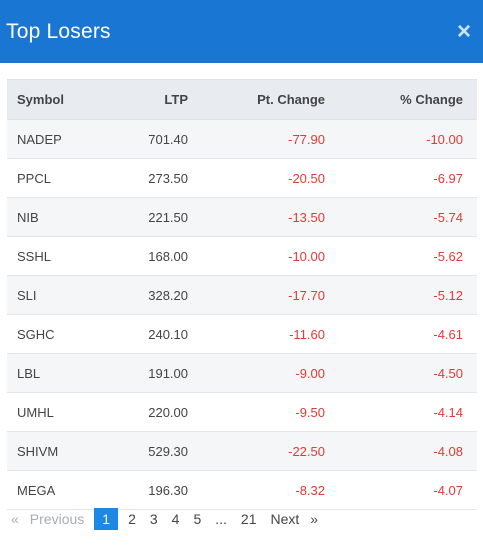 The width and height of the screenshot is (483, 554). What do you see at coordinates (266, 139) in the screenshot?
I see `pt-change-cell: -77.90` at bounding box center [266, 139].